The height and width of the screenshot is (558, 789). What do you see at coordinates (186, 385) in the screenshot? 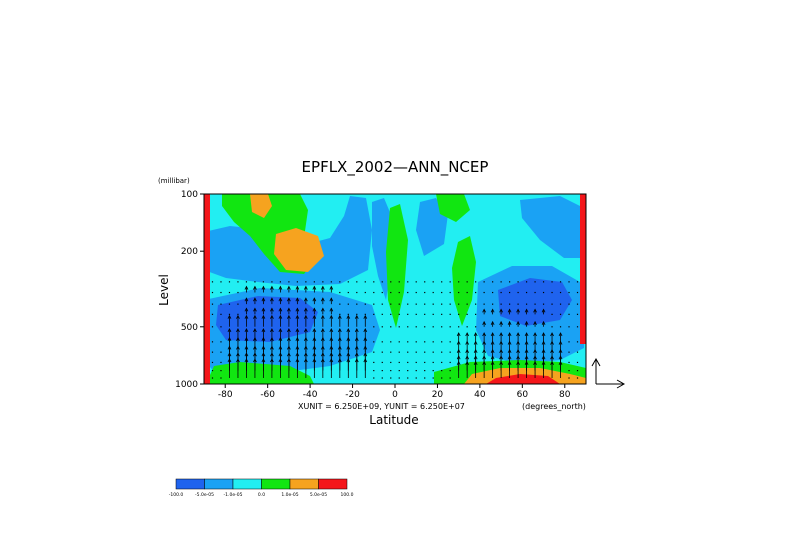
I see `y-tick-label: 1000` at bounding box center [186, 385].